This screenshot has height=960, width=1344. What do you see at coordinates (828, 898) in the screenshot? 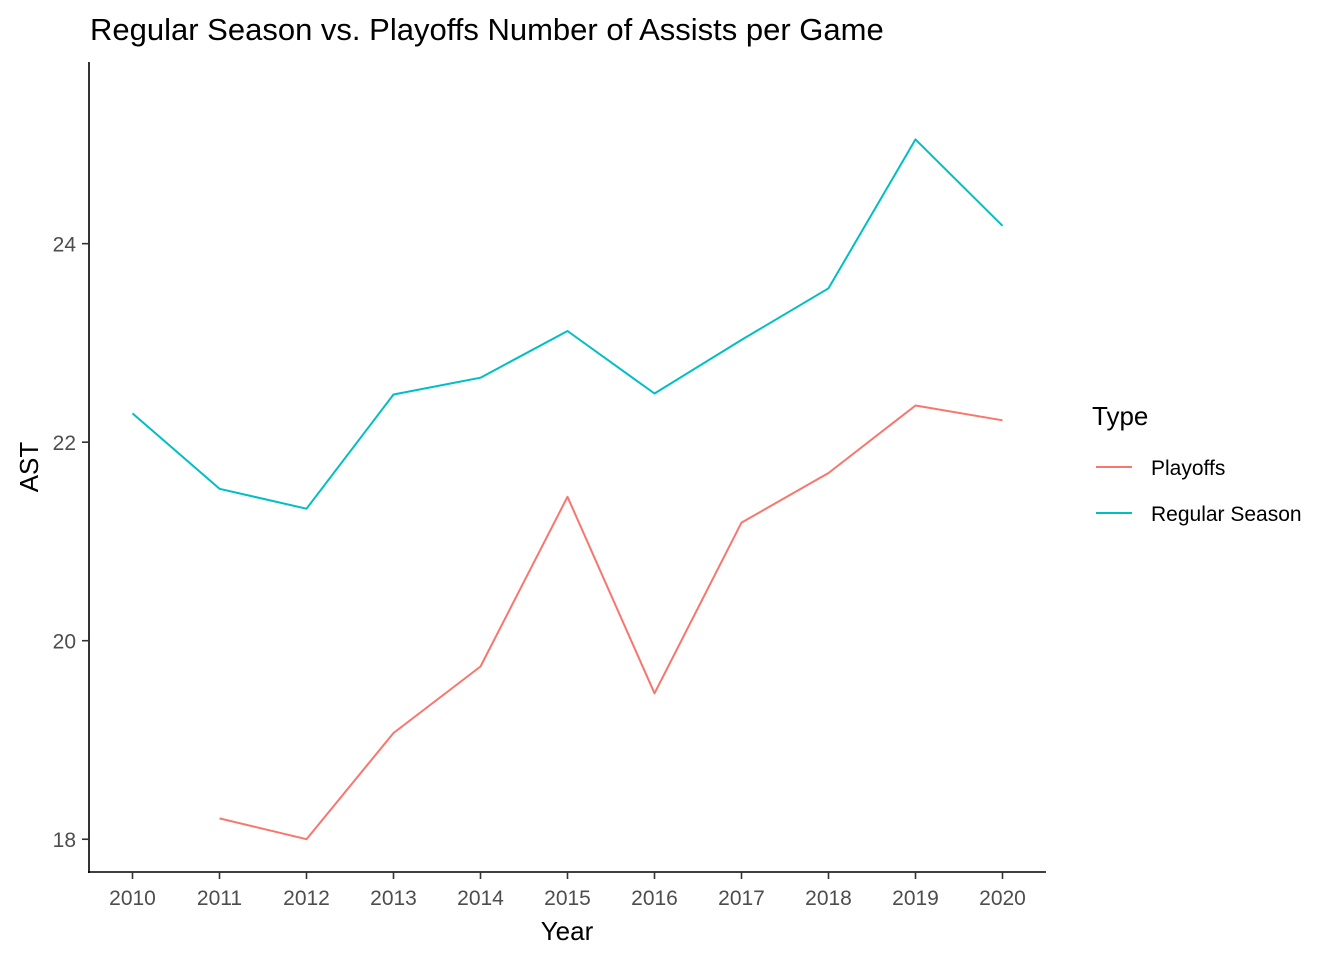
I see `x-tick-label: 2018` at bounding box center [828, 898].